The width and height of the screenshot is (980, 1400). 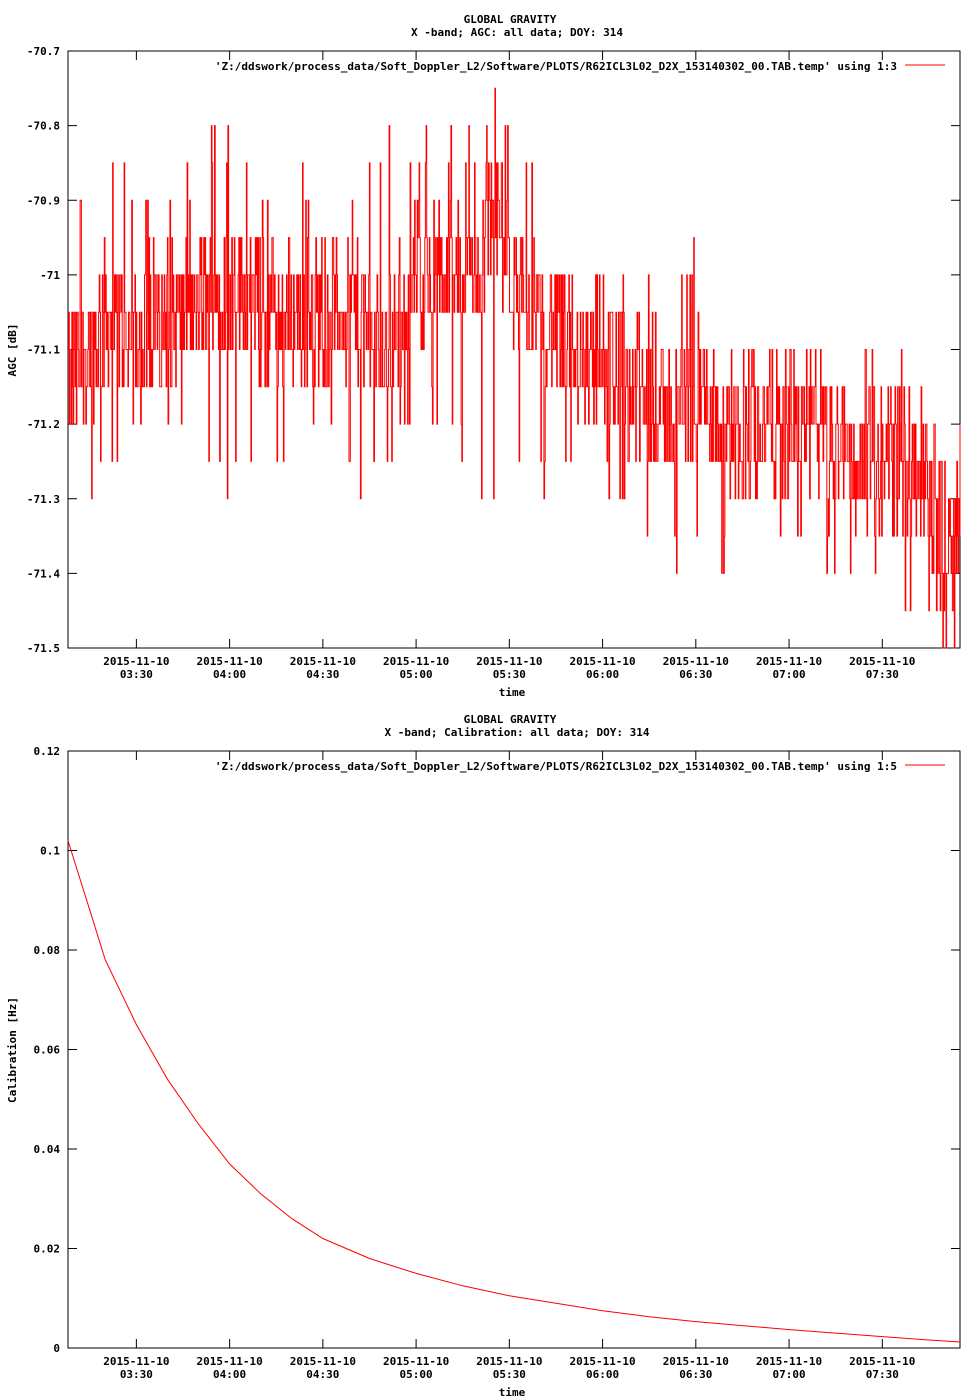 I want to click on y-tick-label: -71.4, so click(x=43, y=573).